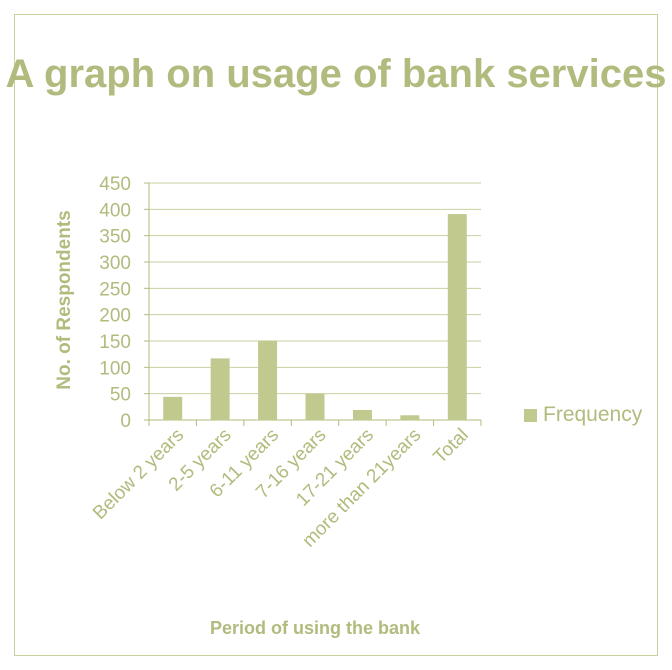 Image resolution: width=672 pixels, height=670 pixels. What do you see at coordinates (593, 414) in the screenshot?
I see `legend-label: Frequency` at bounding box center [593, 414].